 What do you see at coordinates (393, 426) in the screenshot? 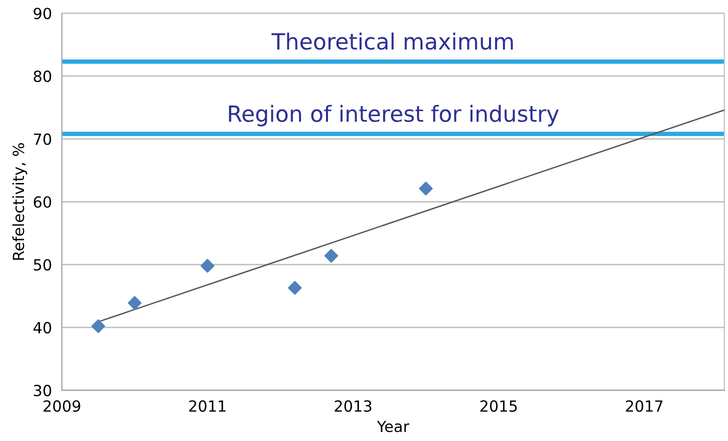
I see `x-axis-title: Year` at bounding box center [393, 426].